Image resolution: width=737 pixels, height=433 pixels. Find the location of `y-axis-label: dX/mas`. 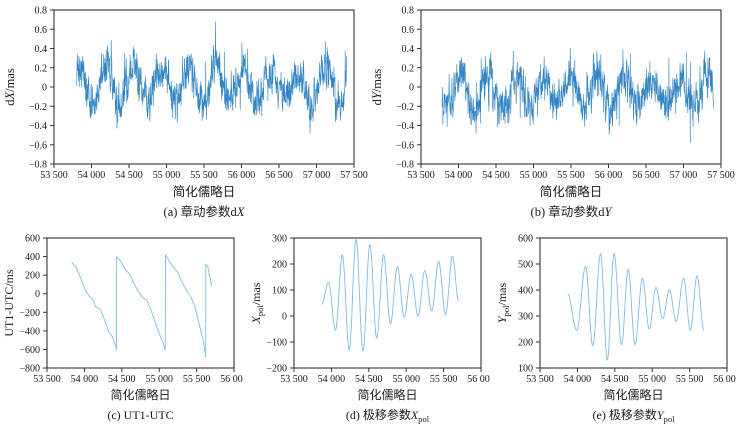

y-axis-label: dX/mas is located at coordinates (10, 87).